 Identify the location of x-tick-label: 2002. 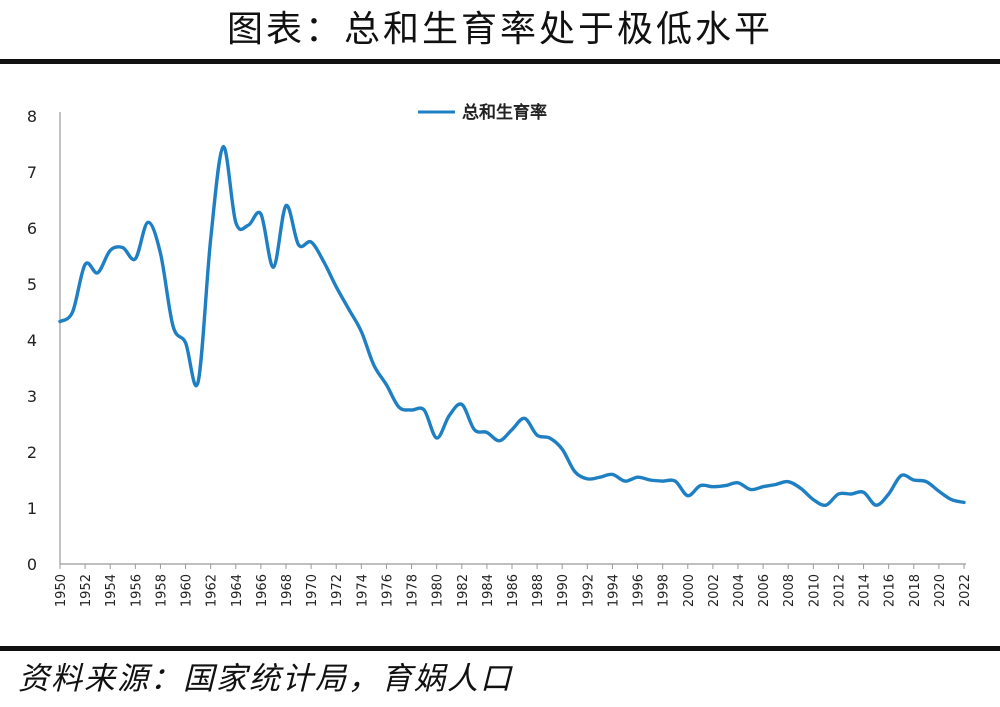
(714, 590).